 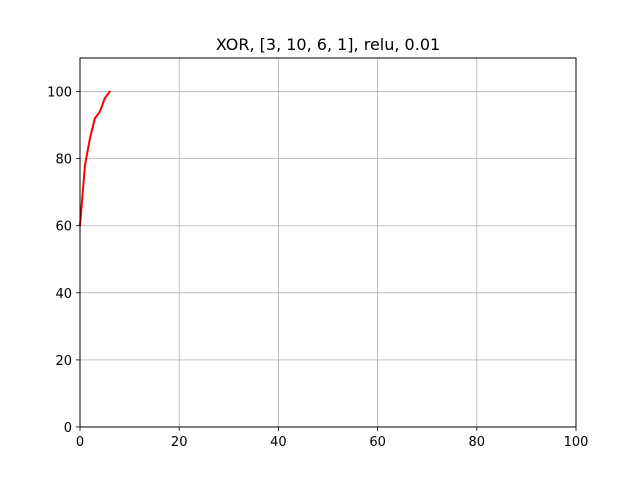 I want to click on y-tick-label: 80, so click(x=63, y=160).